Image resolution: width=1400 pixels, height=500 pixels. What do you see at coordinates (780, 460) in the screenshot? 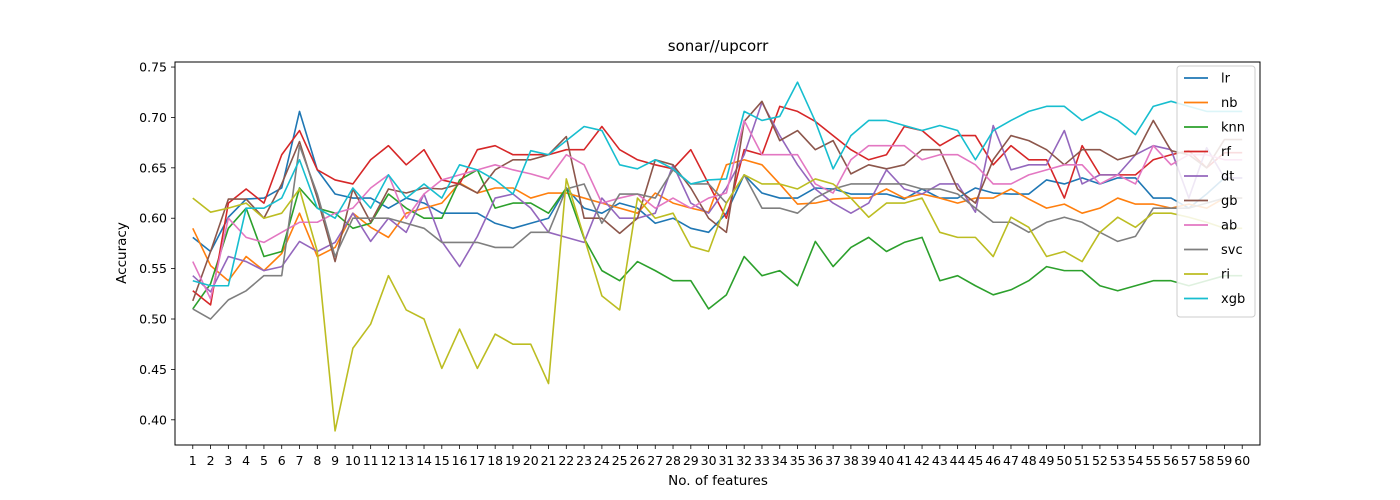
I see `x-tick-label: 34` at bounding box center [780, 460].